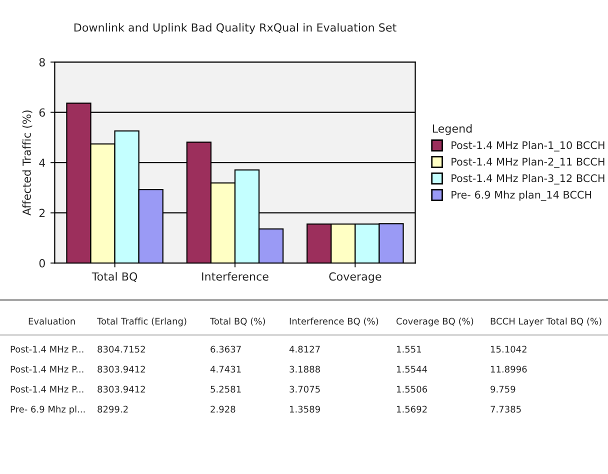 Image resolution: width=608 pixels, height=474 pixels. Describe the element at coordinates (412, 369) in the screenshot. I see `text: 1.5544` at that location.